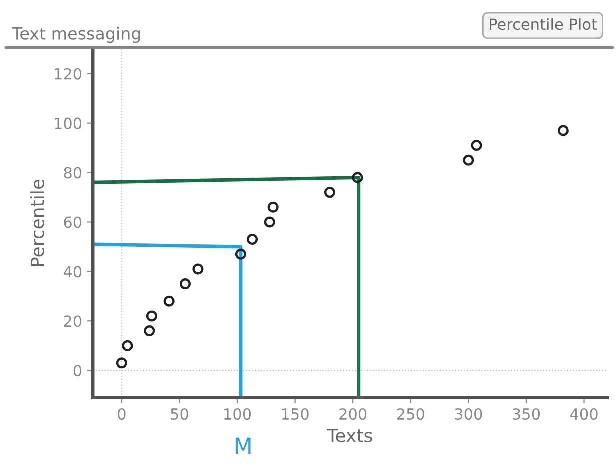 Image resolution: width=616 pixels, height=468 pixels. I want to click on text: M, so click(243, 446).